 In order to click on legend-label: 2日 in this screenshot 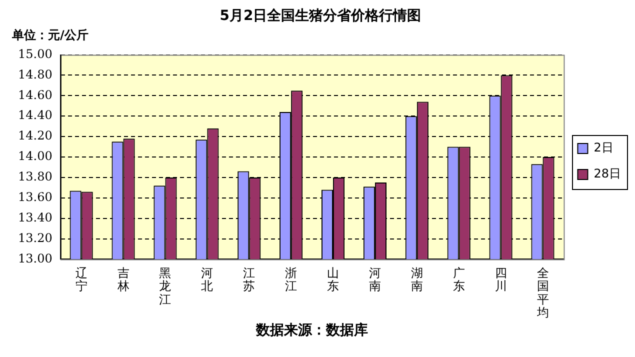, I will do `click(604, 147)`.